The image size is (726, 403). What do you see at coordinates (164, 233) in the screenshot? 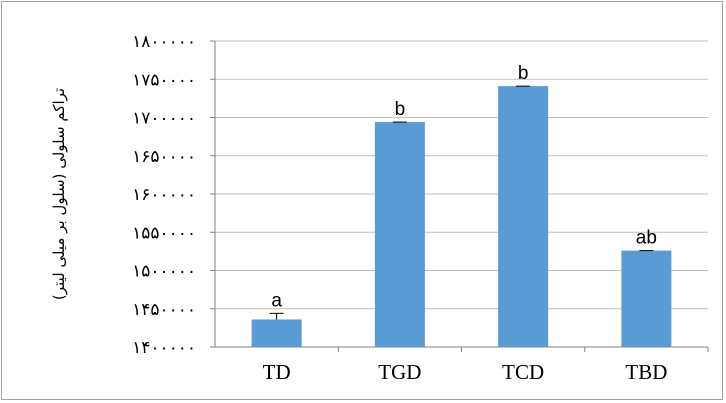
I see `y-tick-label: ۱۵۵۰۰۰۰` at bounding box center [164, 233].